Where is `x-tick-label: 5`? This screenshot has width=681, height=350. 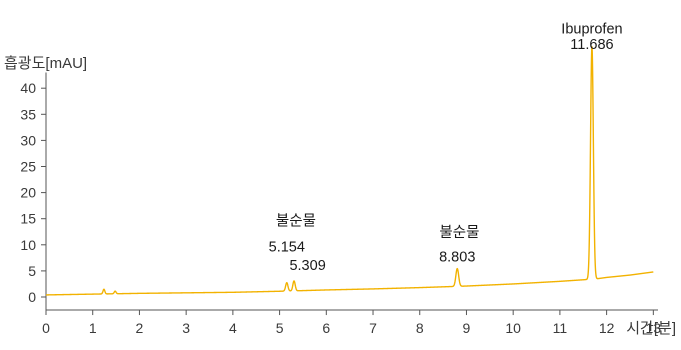
x-tick-label: 5 is located at coordinates (280, 328).